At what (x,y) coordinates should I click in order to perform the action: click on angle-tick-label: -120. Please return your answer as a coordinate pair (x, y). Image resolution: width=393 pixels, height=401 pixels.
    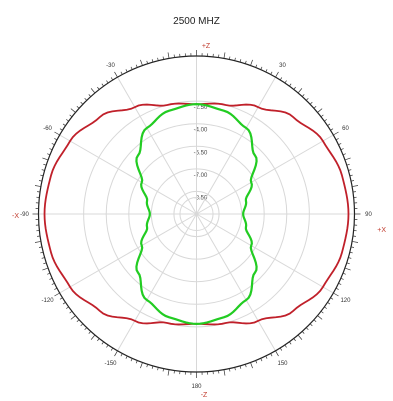
    Looking at the image, I should click on (48, 301).